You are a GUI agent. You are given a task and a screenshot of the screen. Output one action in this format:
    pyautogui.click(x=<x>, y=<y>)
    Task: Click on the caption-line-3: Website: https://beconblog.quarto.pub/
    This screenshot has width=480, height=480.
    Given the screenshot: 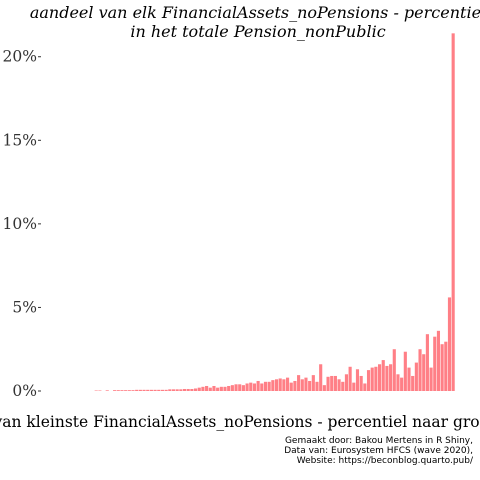 What is the action you would take?
    pyautogui.click(x=385, y=461)
    